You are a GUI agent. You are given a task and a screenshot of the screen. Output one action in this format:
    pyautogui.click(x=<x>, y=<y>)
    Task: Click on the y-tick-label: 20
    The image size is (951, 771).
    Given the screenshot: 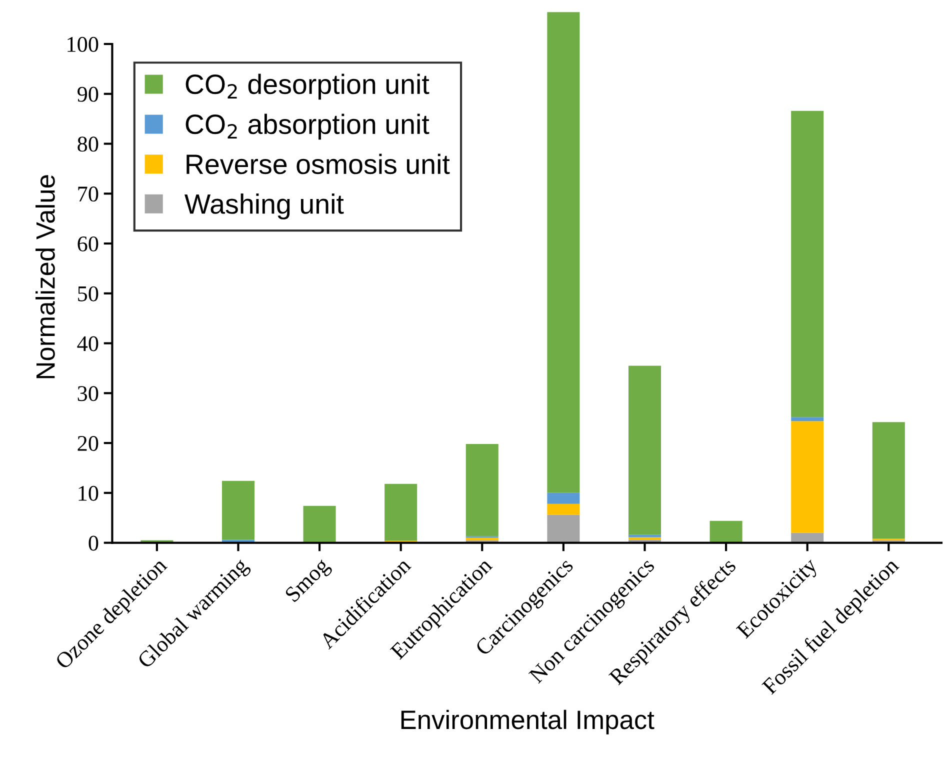 What is the action you would take?
    pyautogui.click(x=88, y=443)
    